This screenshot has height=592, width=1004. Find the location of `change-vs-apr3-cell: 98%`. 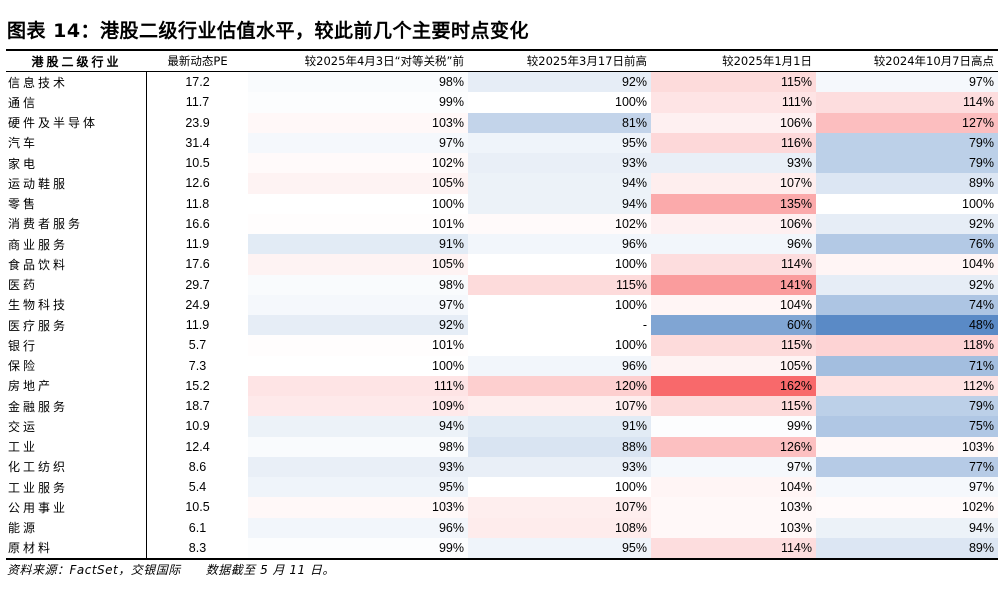

change-vs-apr3-cell: 98% is located at coordinates (358, 284).